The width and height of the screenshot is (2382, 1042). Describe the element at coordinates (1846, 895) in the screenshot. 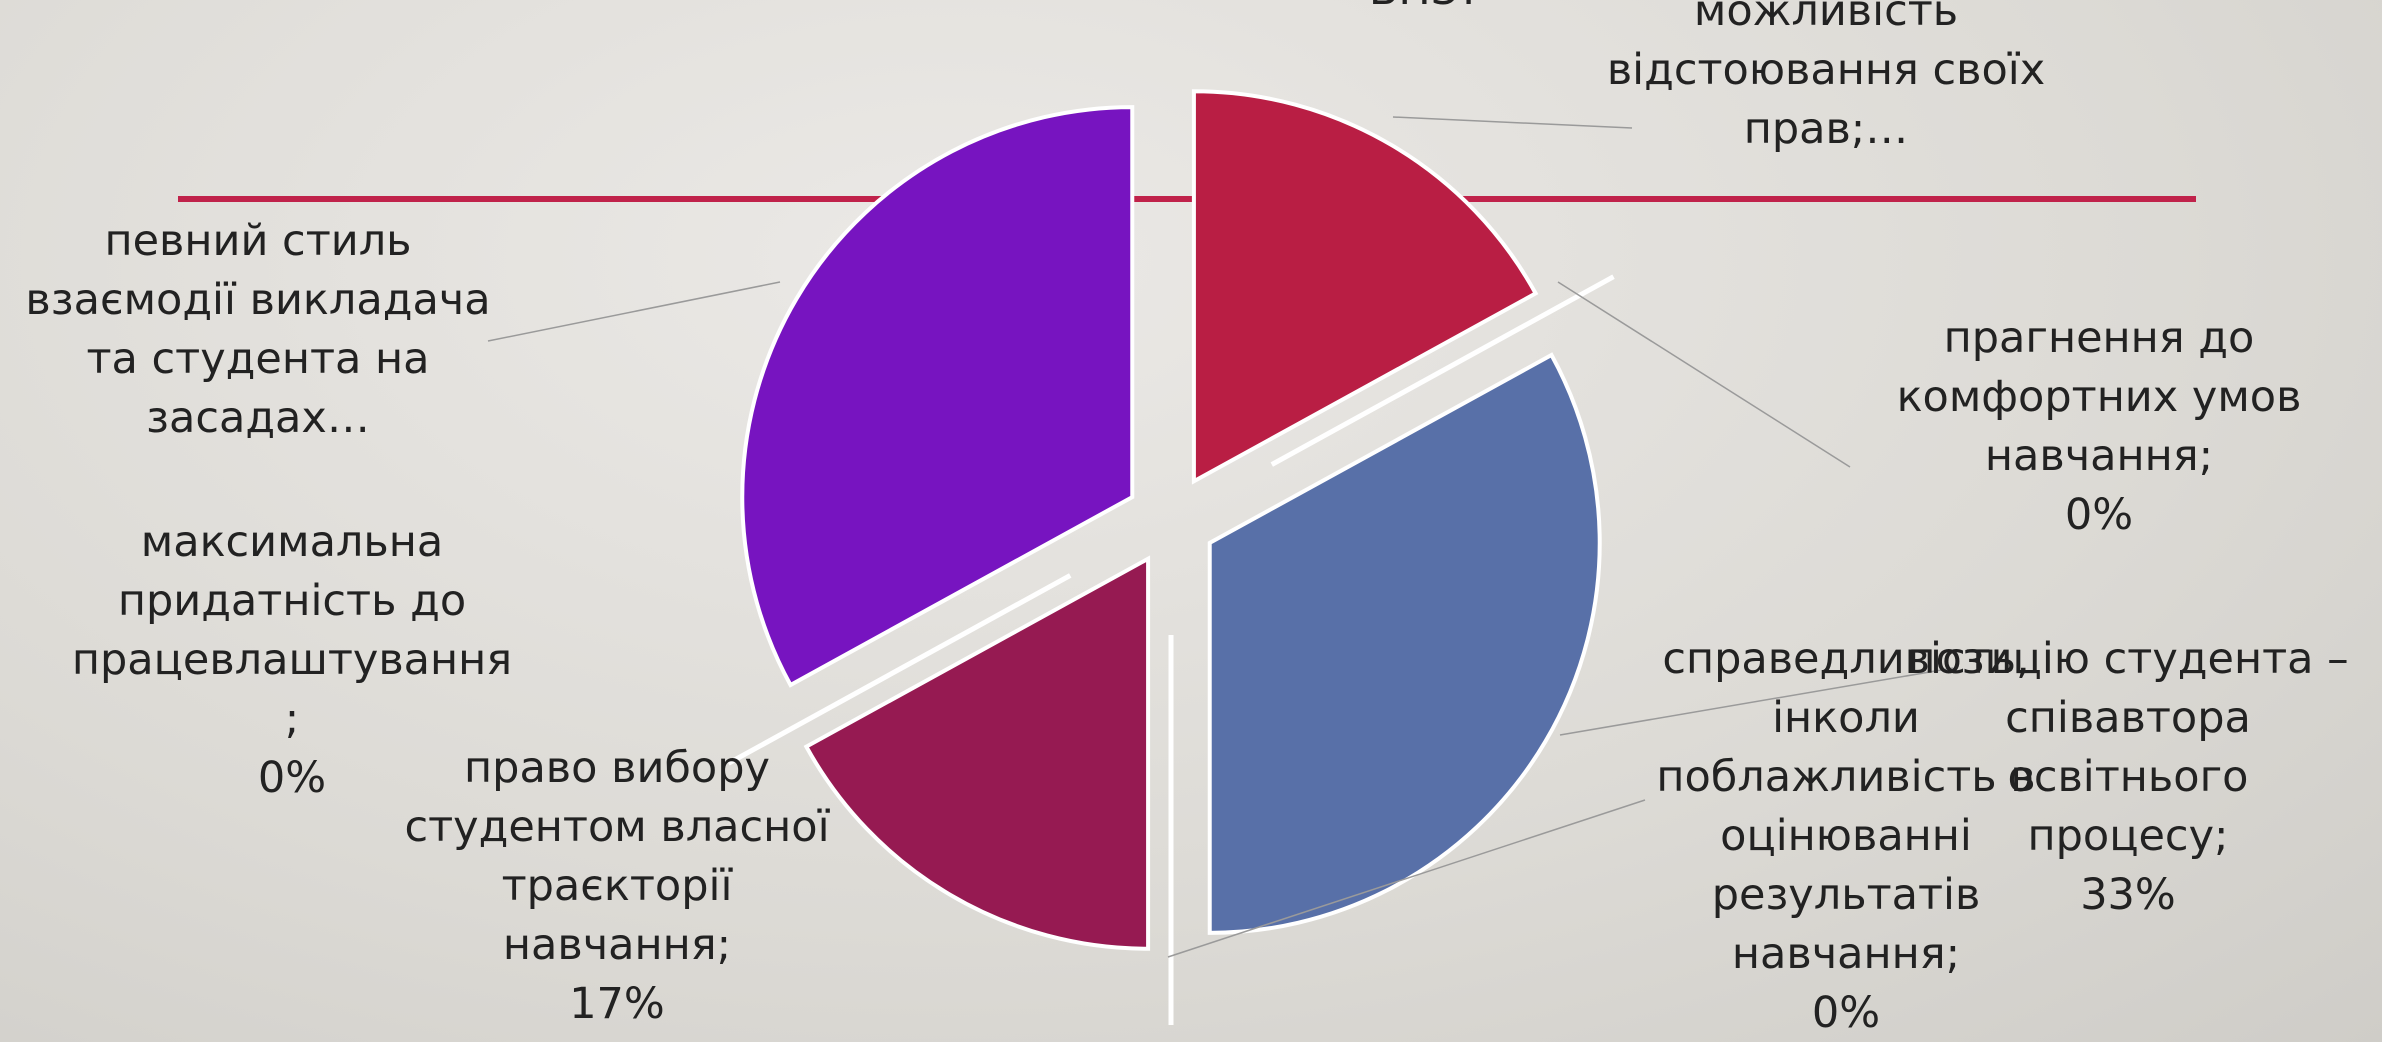

I see `slice-label-line: результатів` at that location.